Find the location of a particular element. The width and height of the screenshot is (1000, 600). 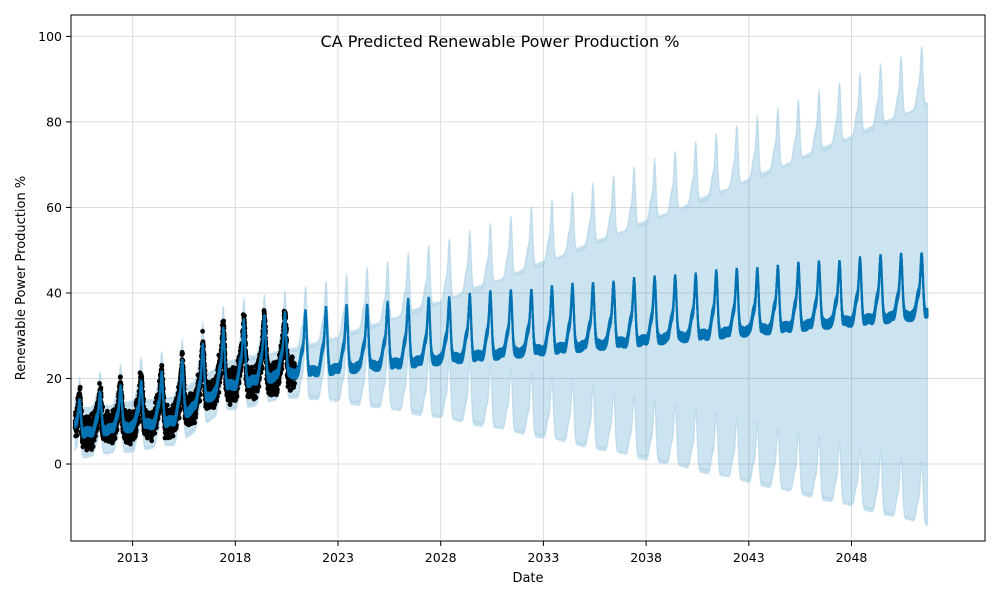

y-tick-label: 60 is located at coordinates (54, 207).